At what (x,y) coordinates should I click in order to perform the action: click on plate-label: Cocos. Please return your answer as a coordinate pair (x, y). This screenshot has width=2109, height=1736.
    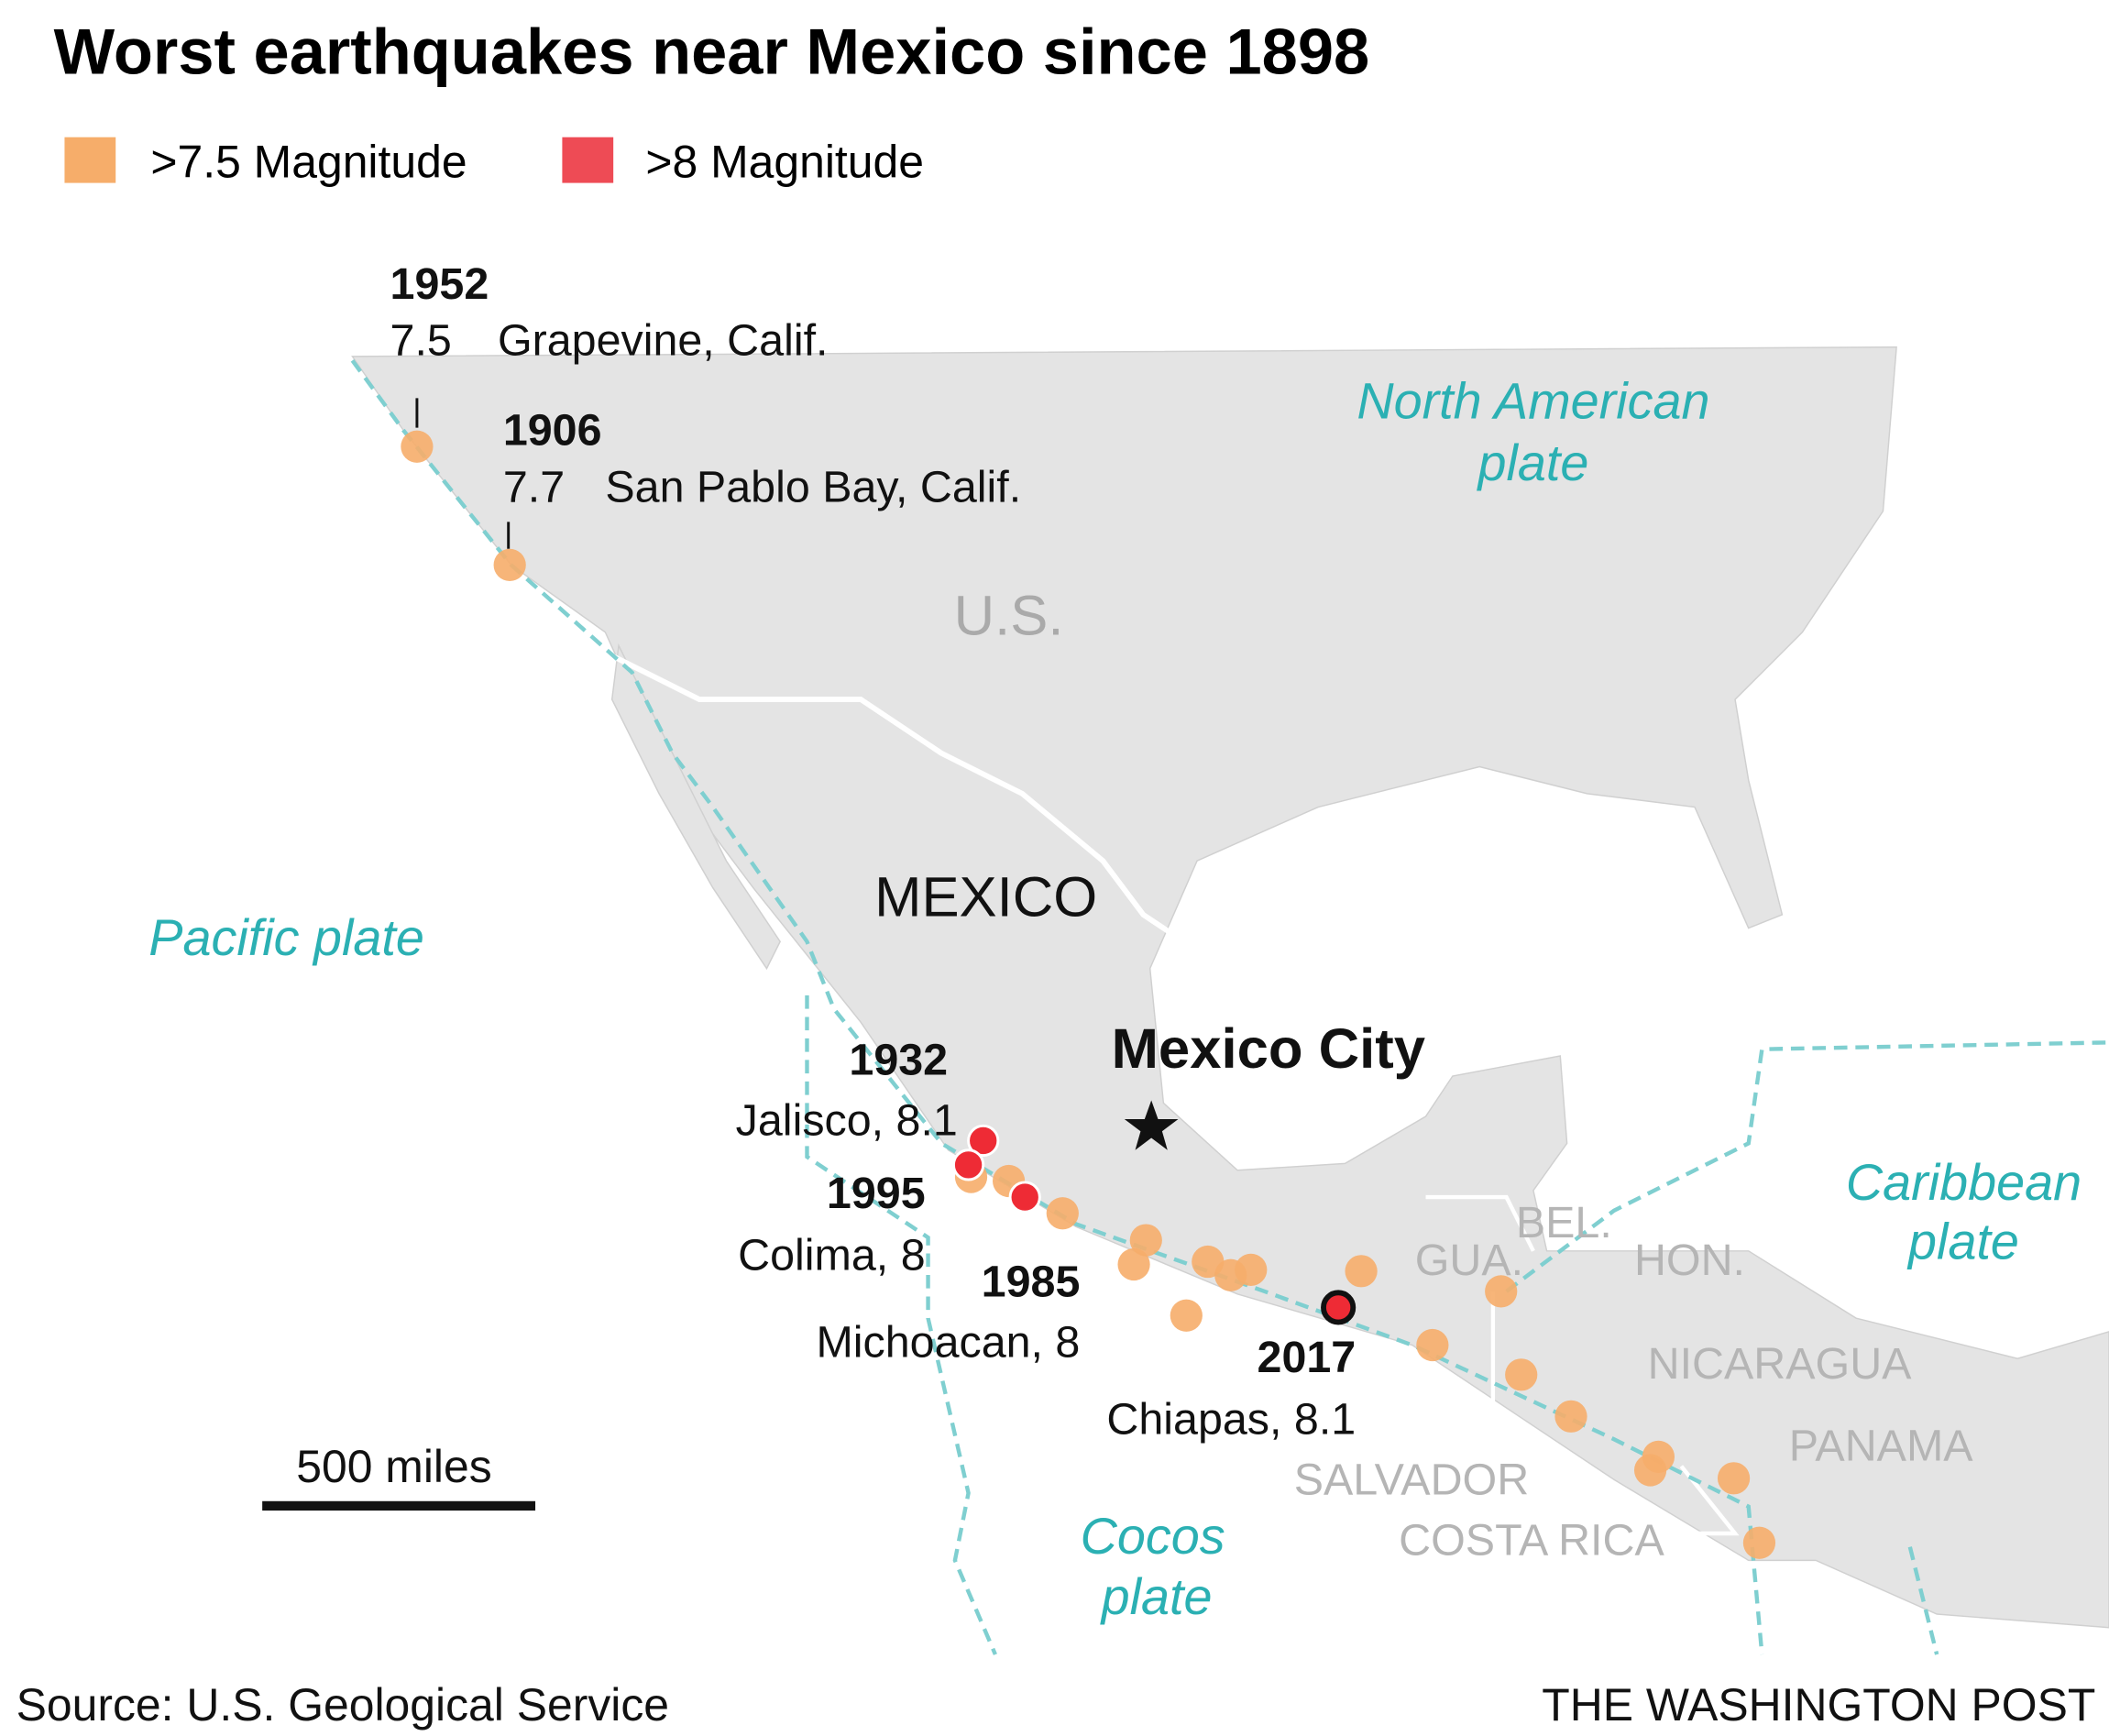
    Looking at the image, I should click on (1153, 1536).